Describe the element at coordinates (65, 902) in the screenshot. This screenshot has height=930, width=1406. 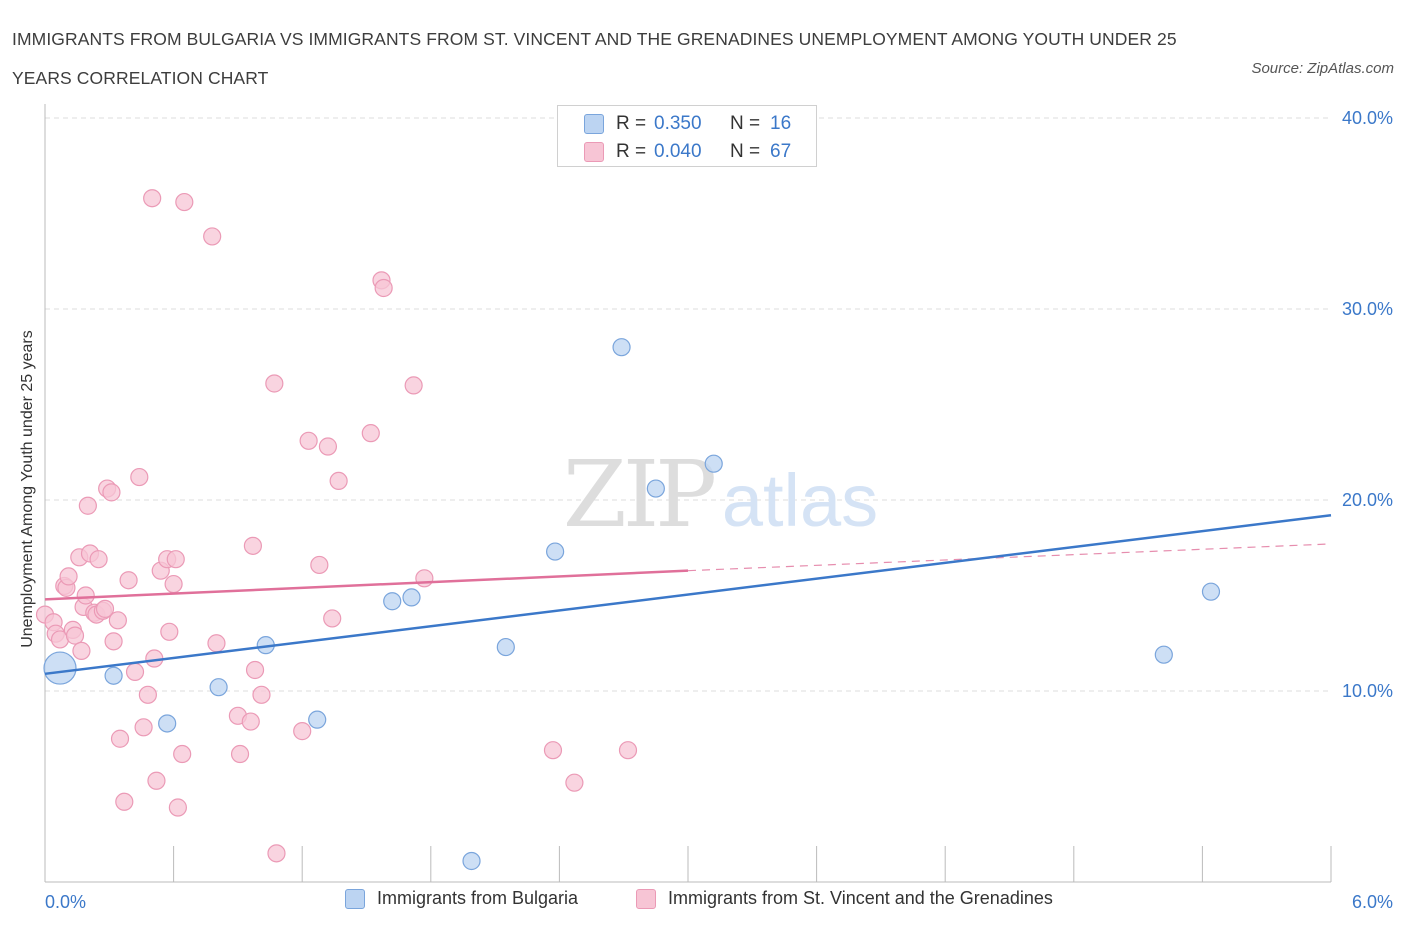
I see `x-tick-label: 0.0%` at that location.